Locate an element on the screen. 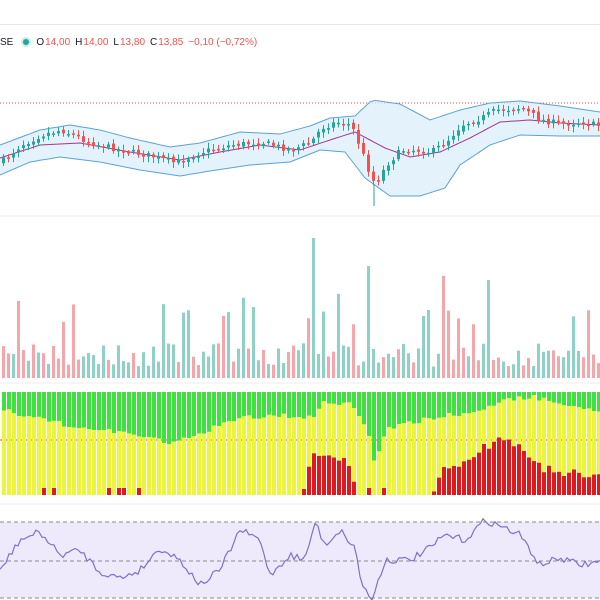  open-value: 14,00 is located at coordinates (58, 42).